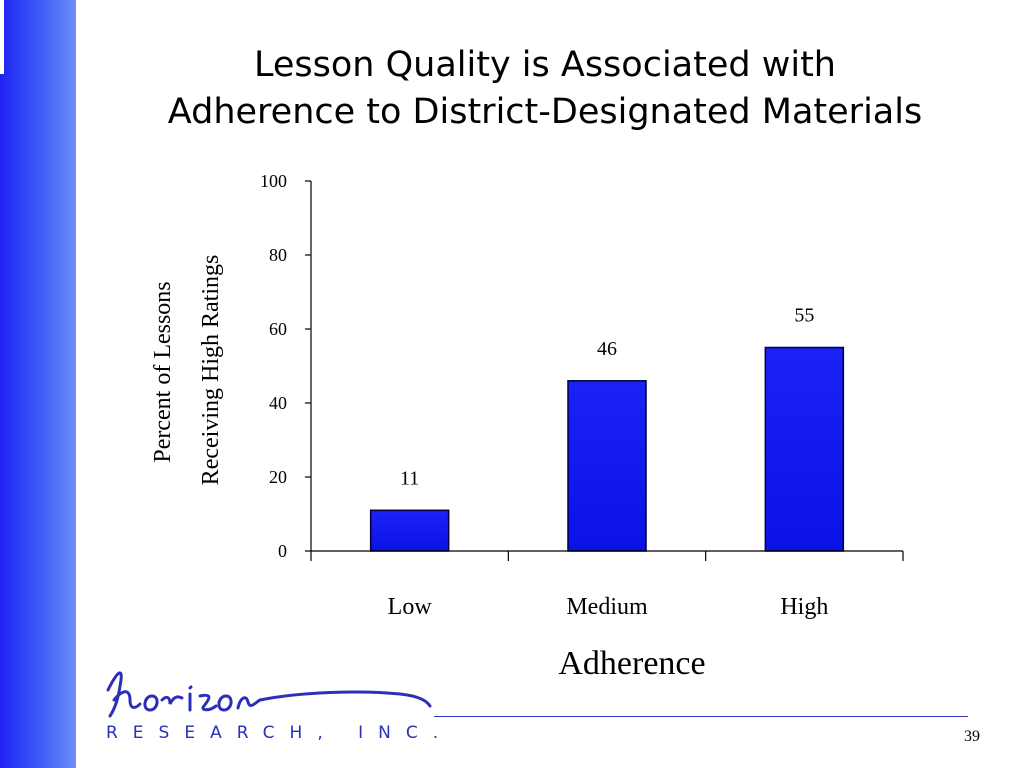  I want to click on page-number: 39, so click(972, 736).